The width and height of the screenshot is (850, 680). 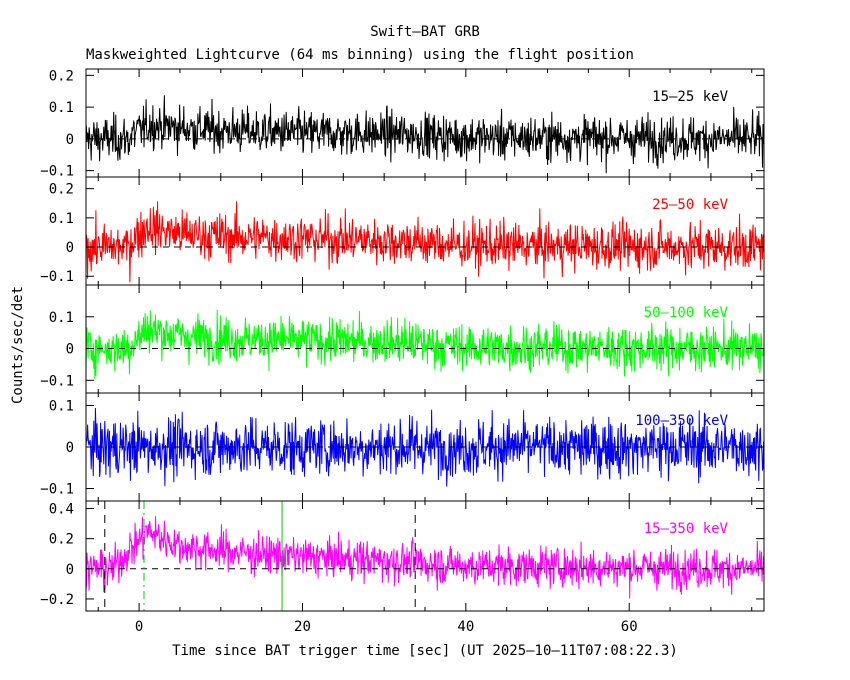 I want to click on x-tick-label: 40, so click(x=465, y=627).